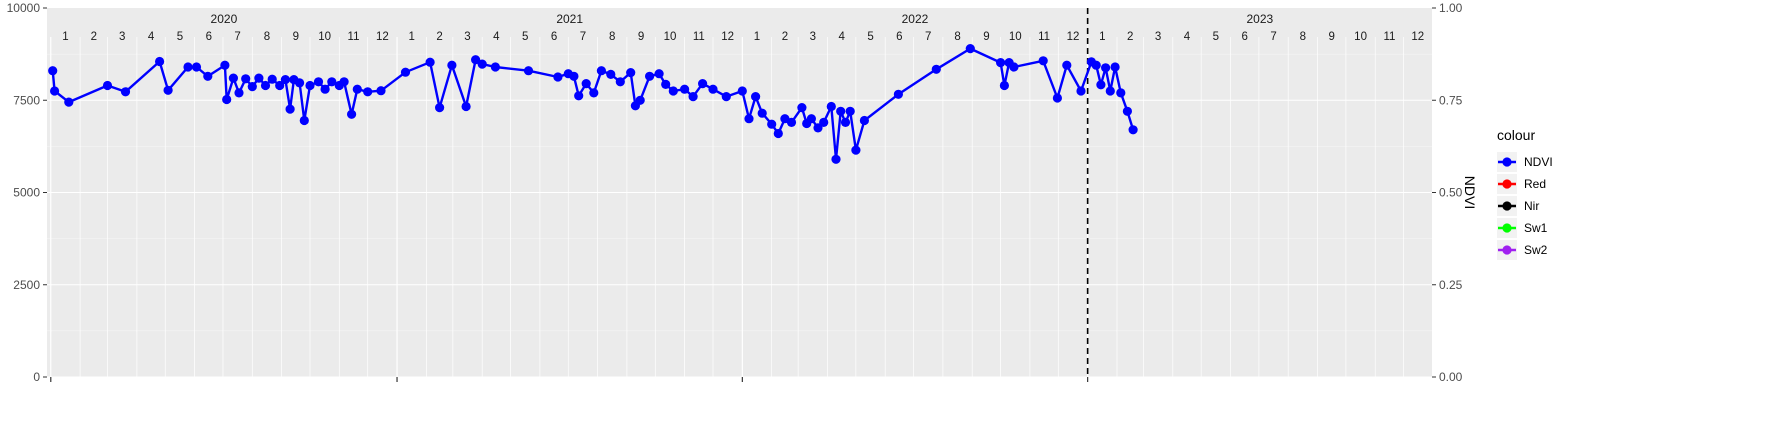 This screenshot has height=442, width=1773. Describe the element at coordinates (26, 100) in the screenshot. I see `y-left-tick-label: 7500` at that location.